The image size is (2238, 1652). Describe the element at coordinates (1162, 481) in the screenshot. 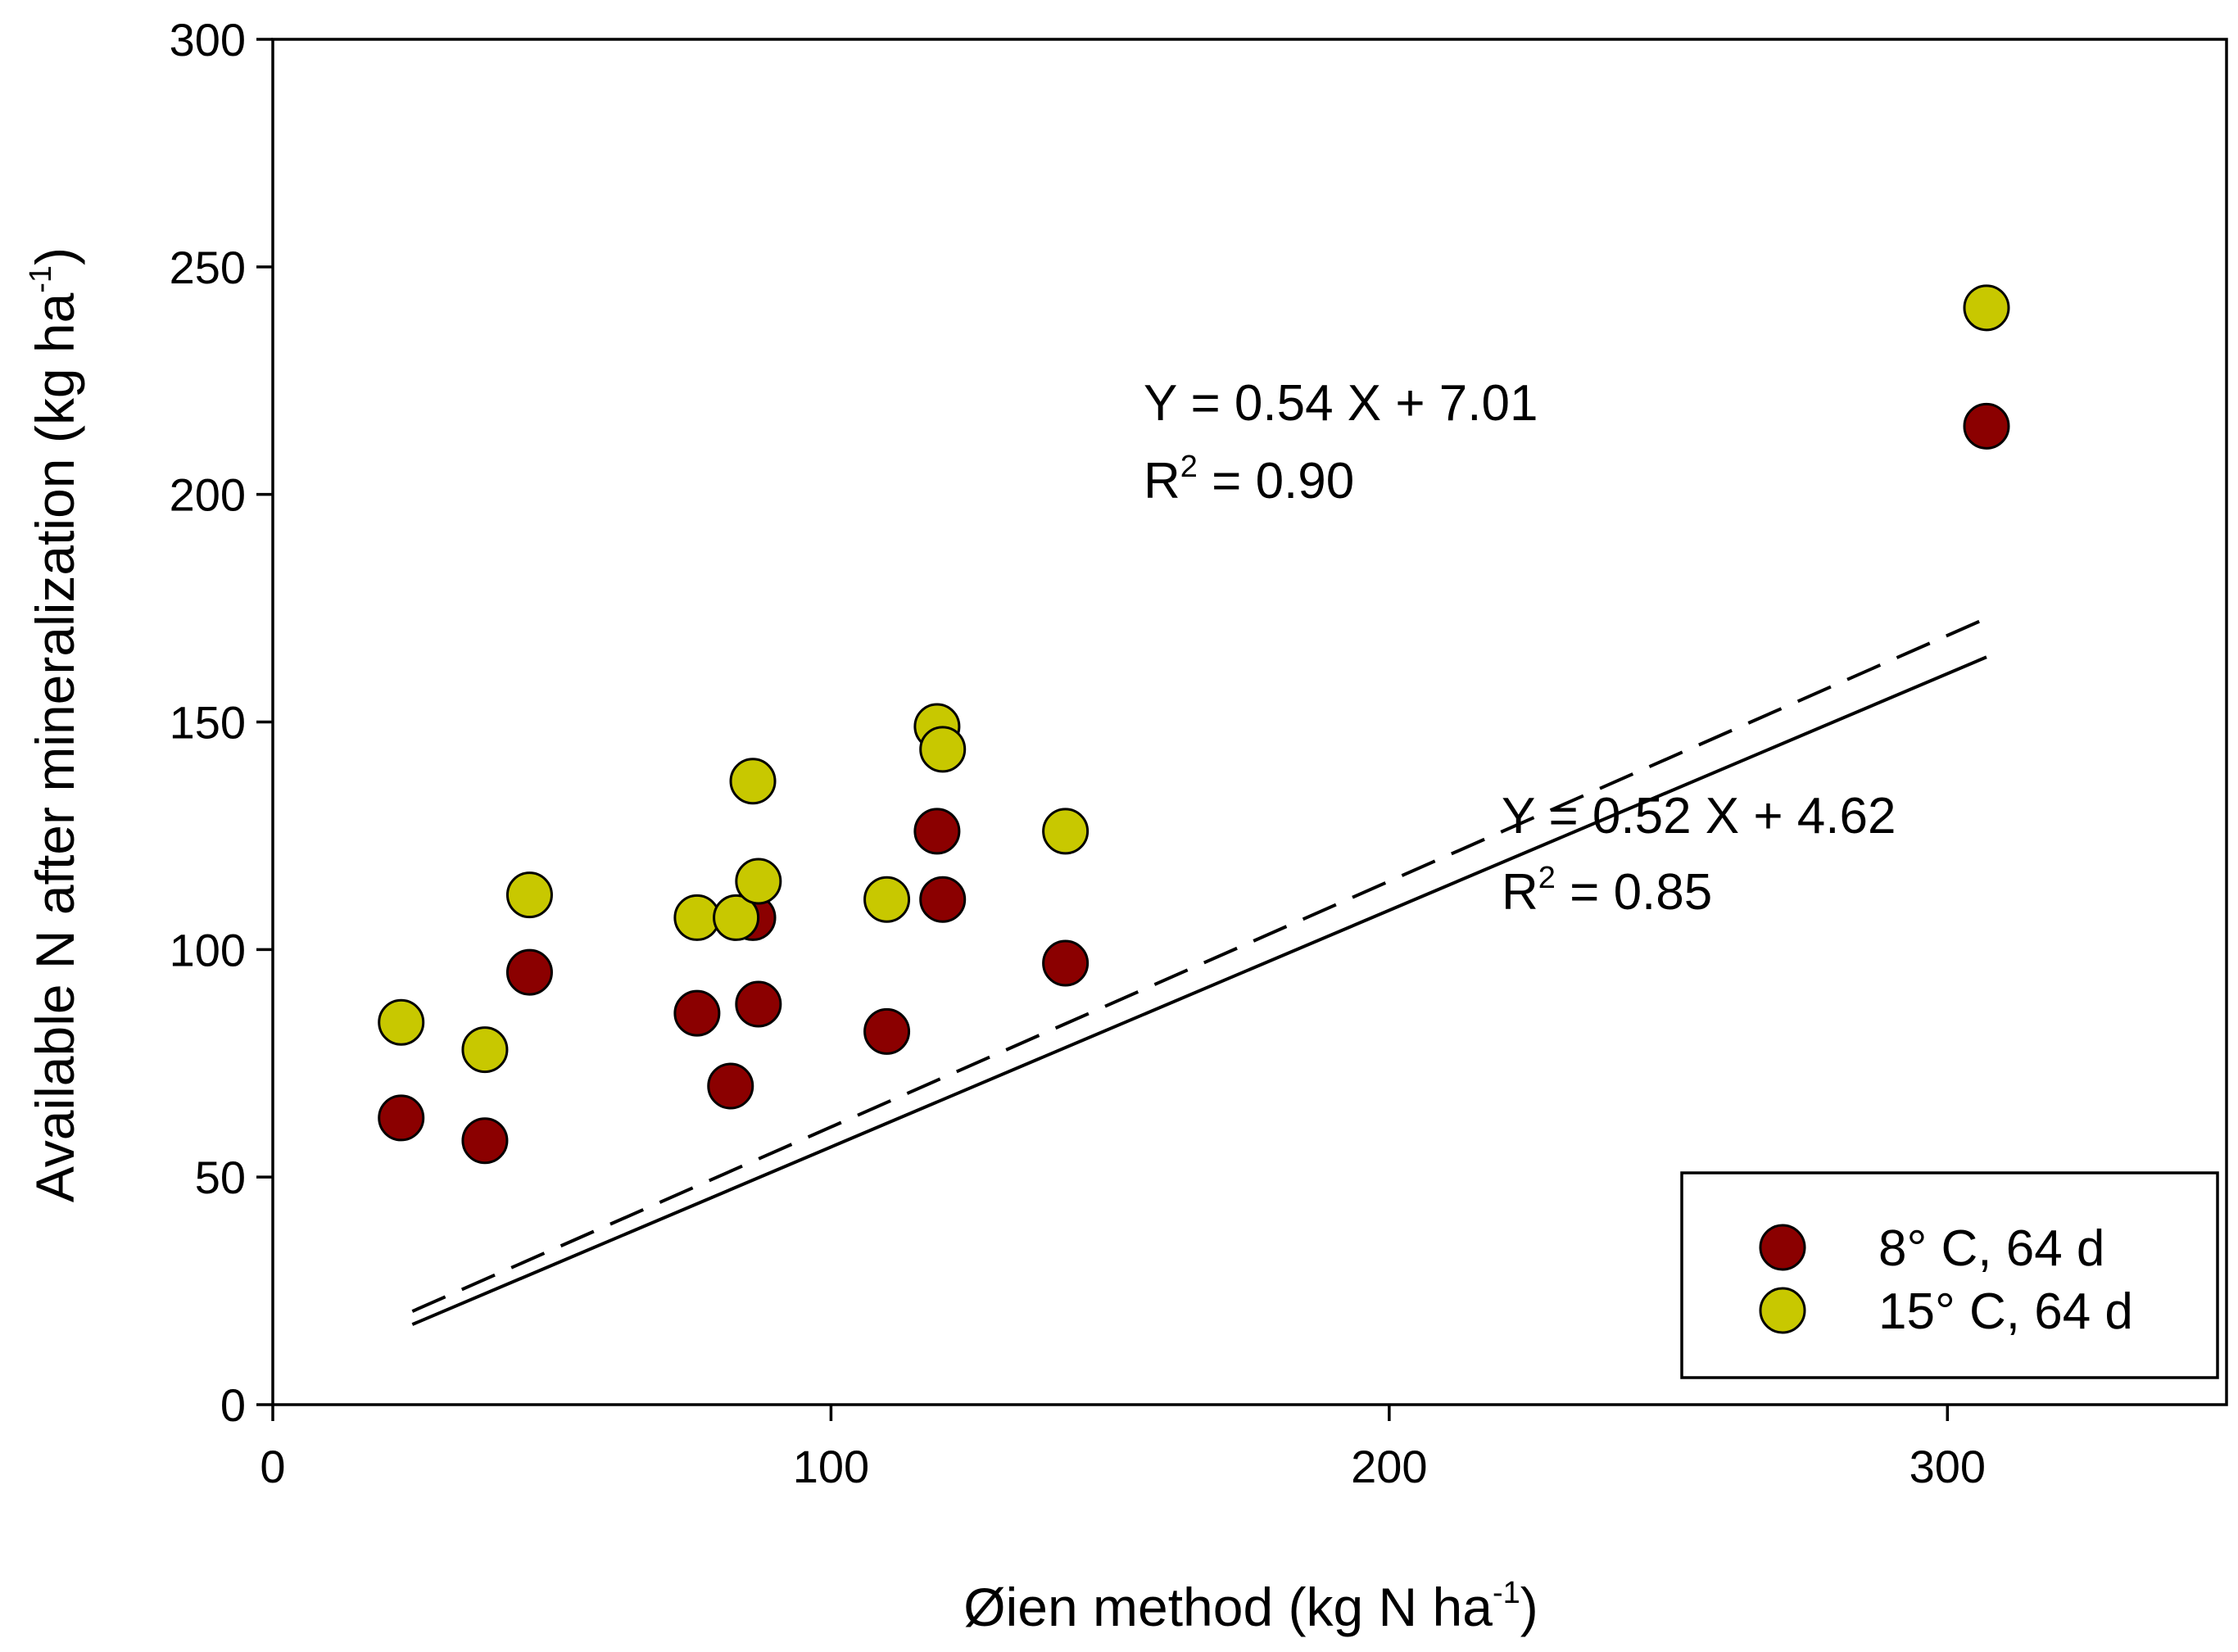

I see `r2-15c-label: R` at that location.